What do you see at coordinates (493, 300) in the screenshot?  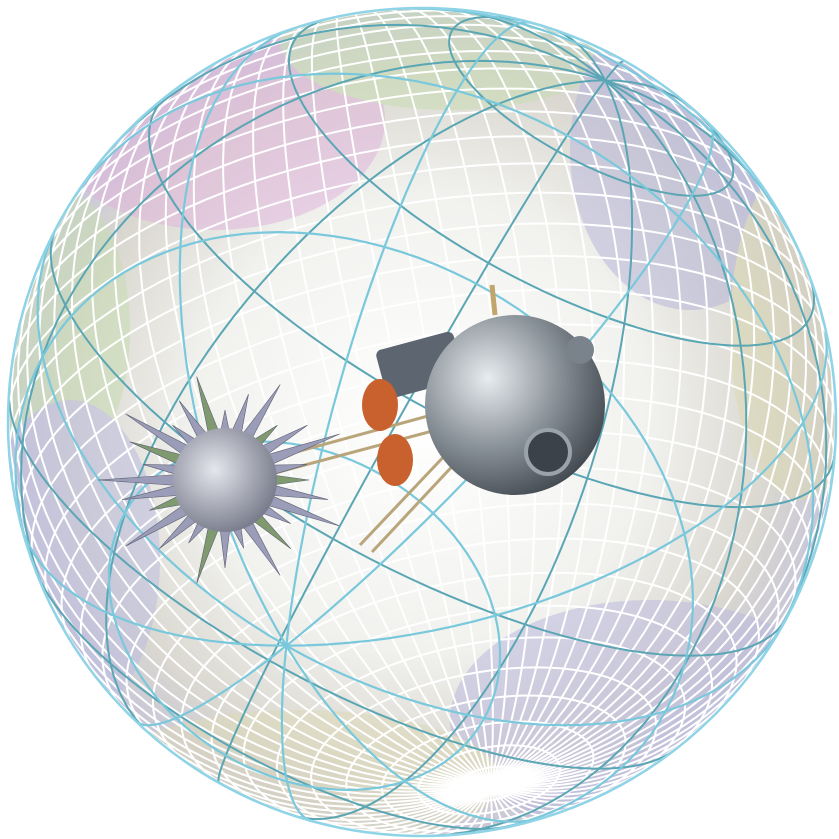 I see `antenna` at bounding box center [493, 300].